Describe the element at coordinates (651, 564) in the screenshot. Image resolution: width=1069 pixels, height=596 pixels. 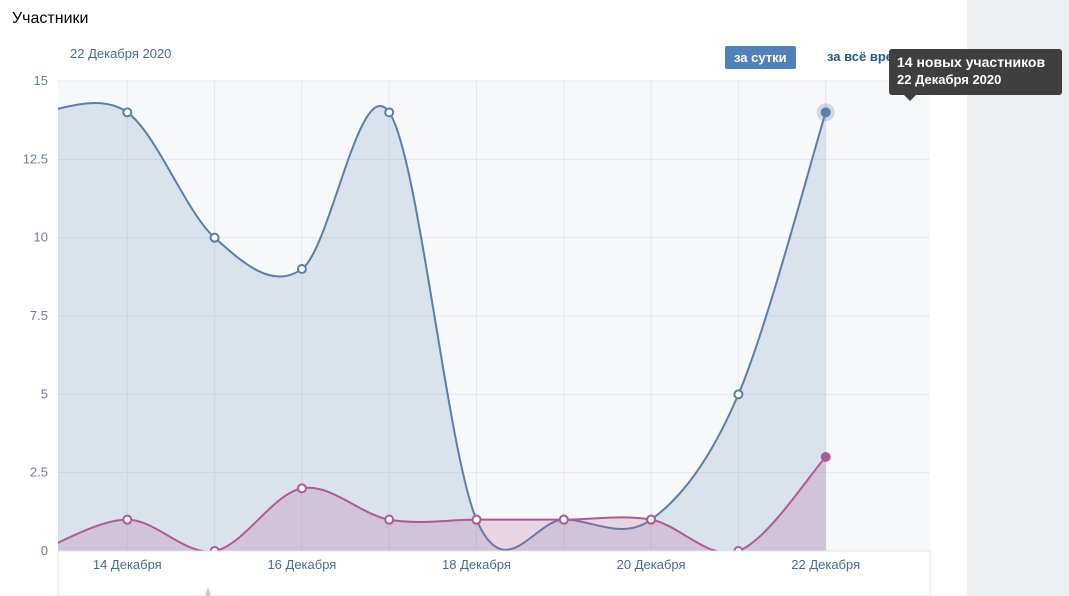
I see `x-tick-label: 20 Декабря` at that location.